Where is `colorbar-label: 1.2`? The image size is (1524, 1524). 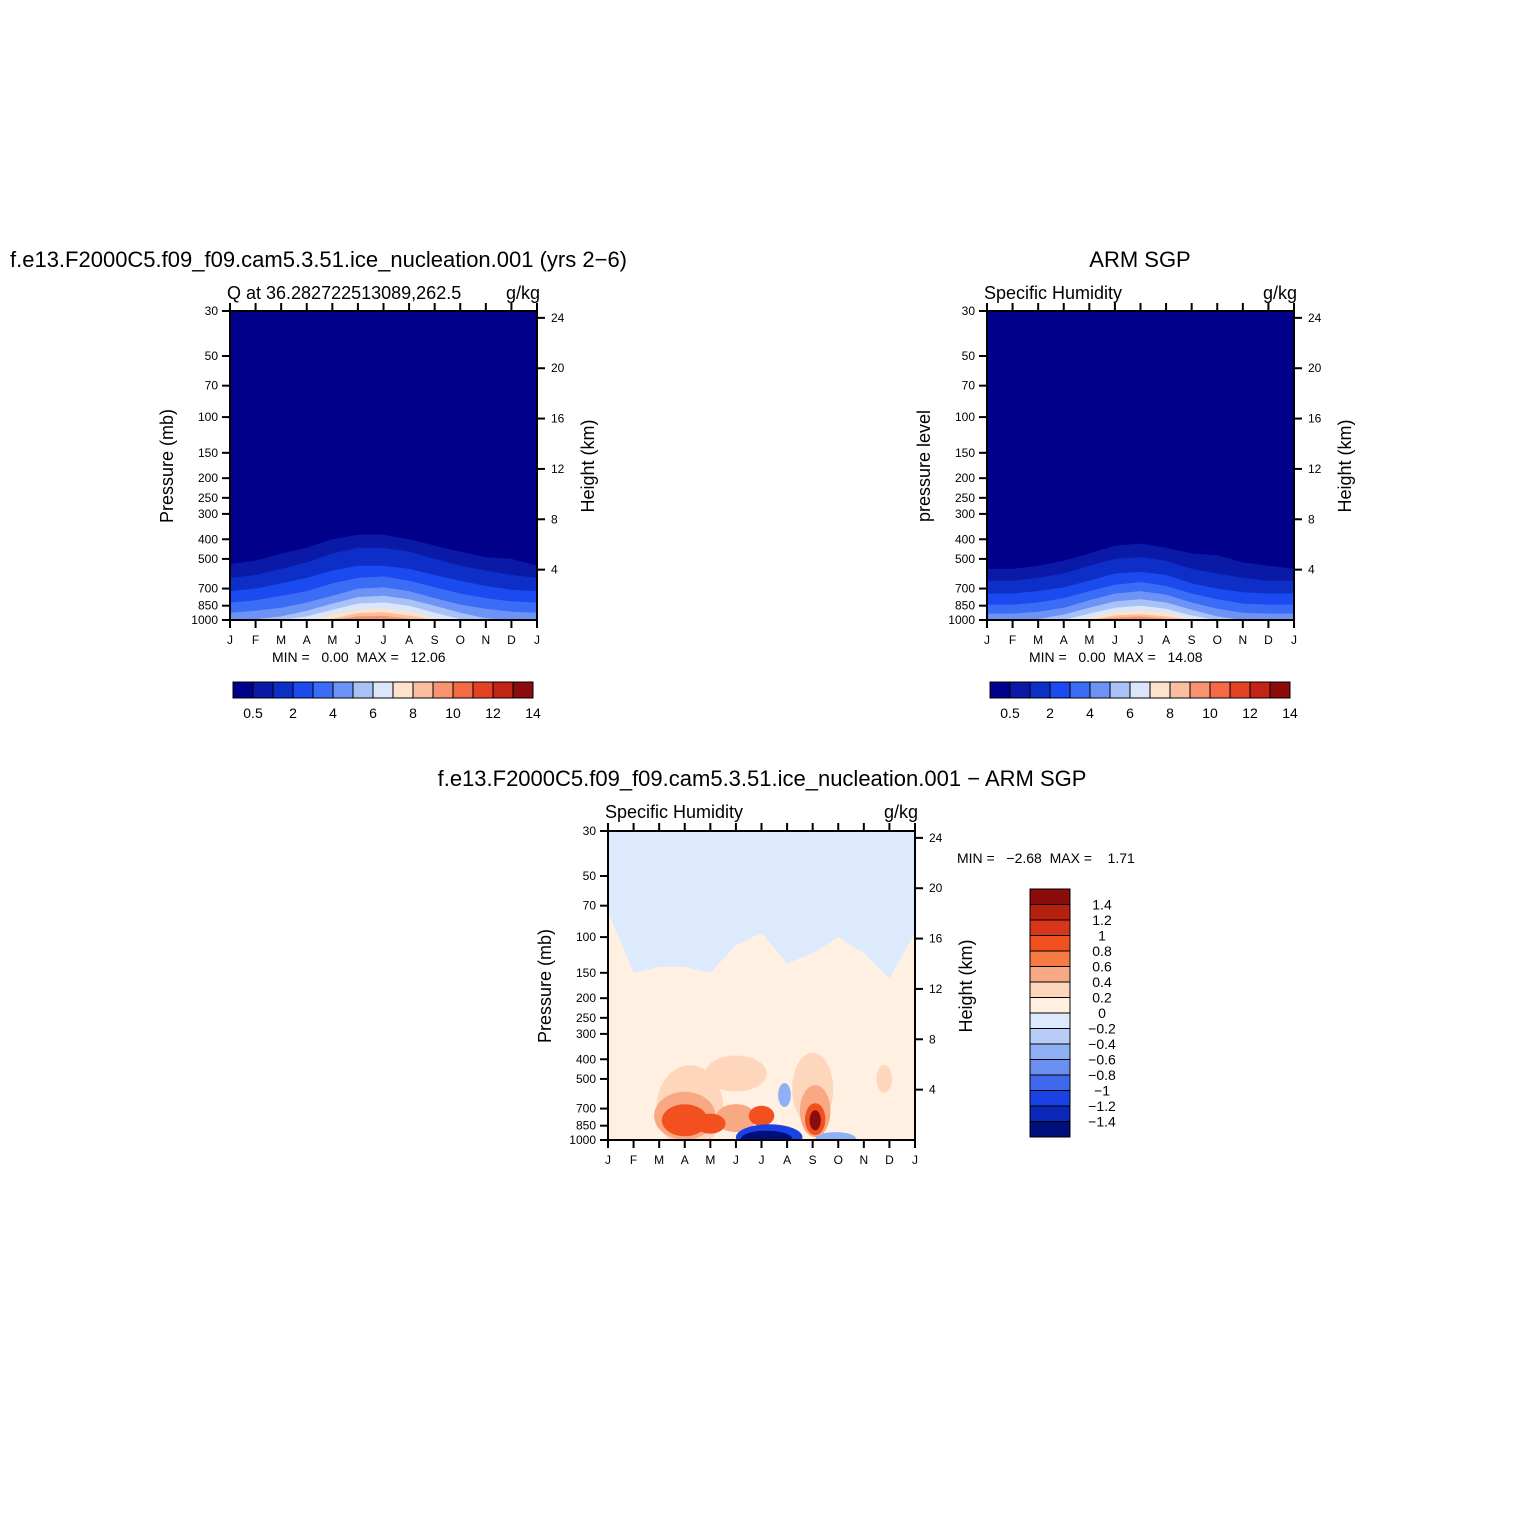
colorbar-label: 1.2 is located at coordinates (1102, 920).